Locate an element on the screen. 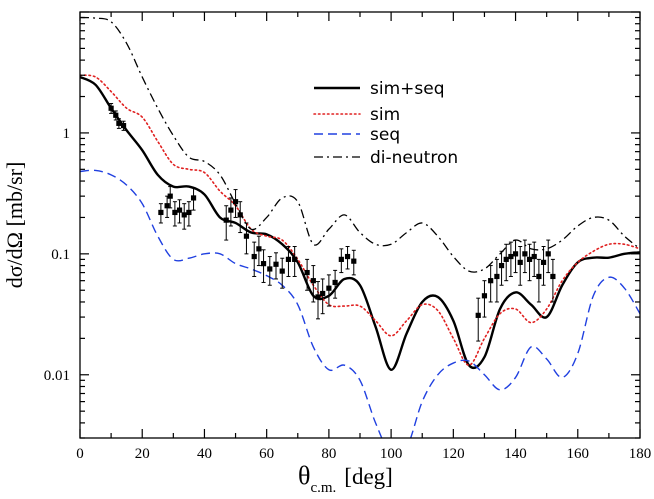 This screenshot has width=654, height=499. y-tick-label: 0.1 is located at coordinates (60, 255).